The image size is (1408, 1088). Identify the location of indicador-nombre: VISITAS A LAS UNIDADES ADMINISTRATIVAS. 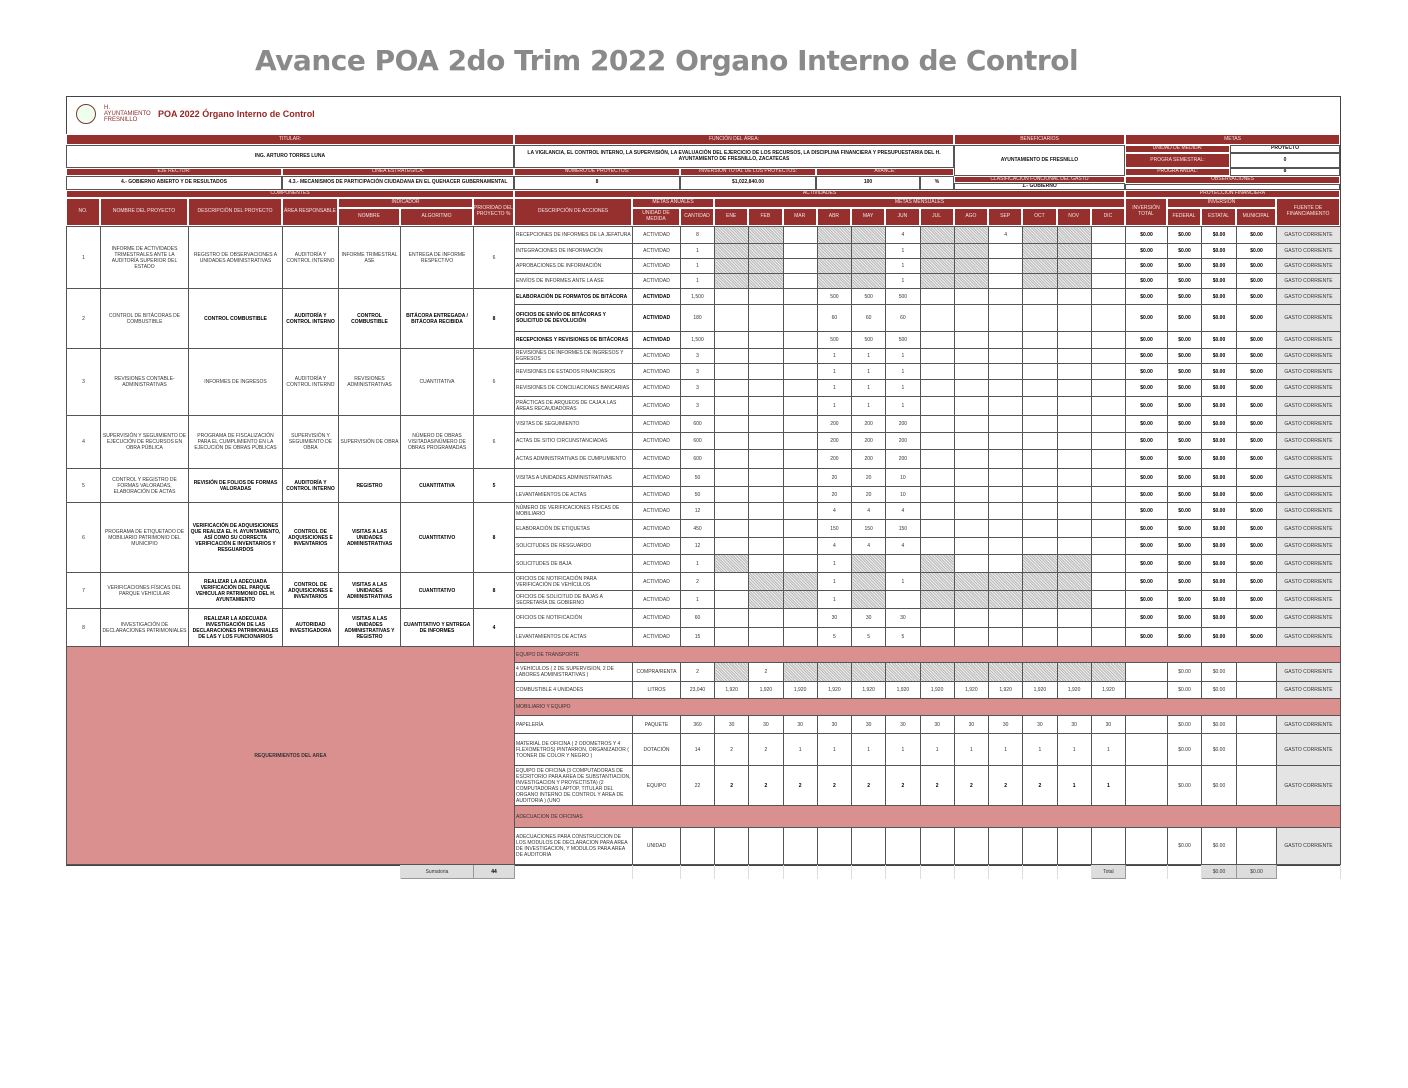
(369, 590).